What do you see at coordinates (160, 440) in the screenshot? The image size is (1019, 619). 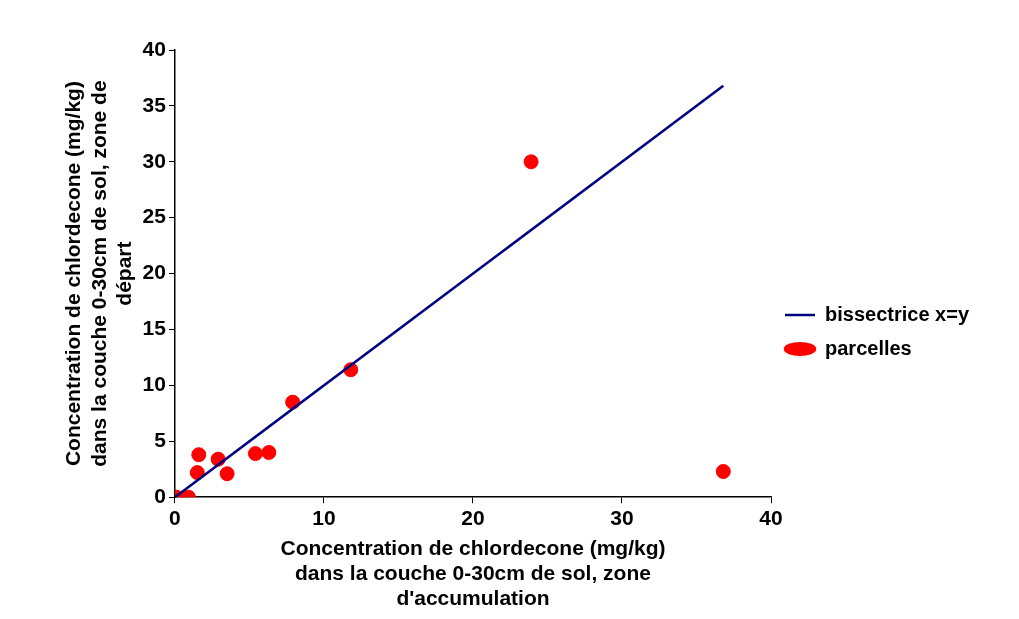 I see `y-tick-label: 5` at bounding box center [160, 440].